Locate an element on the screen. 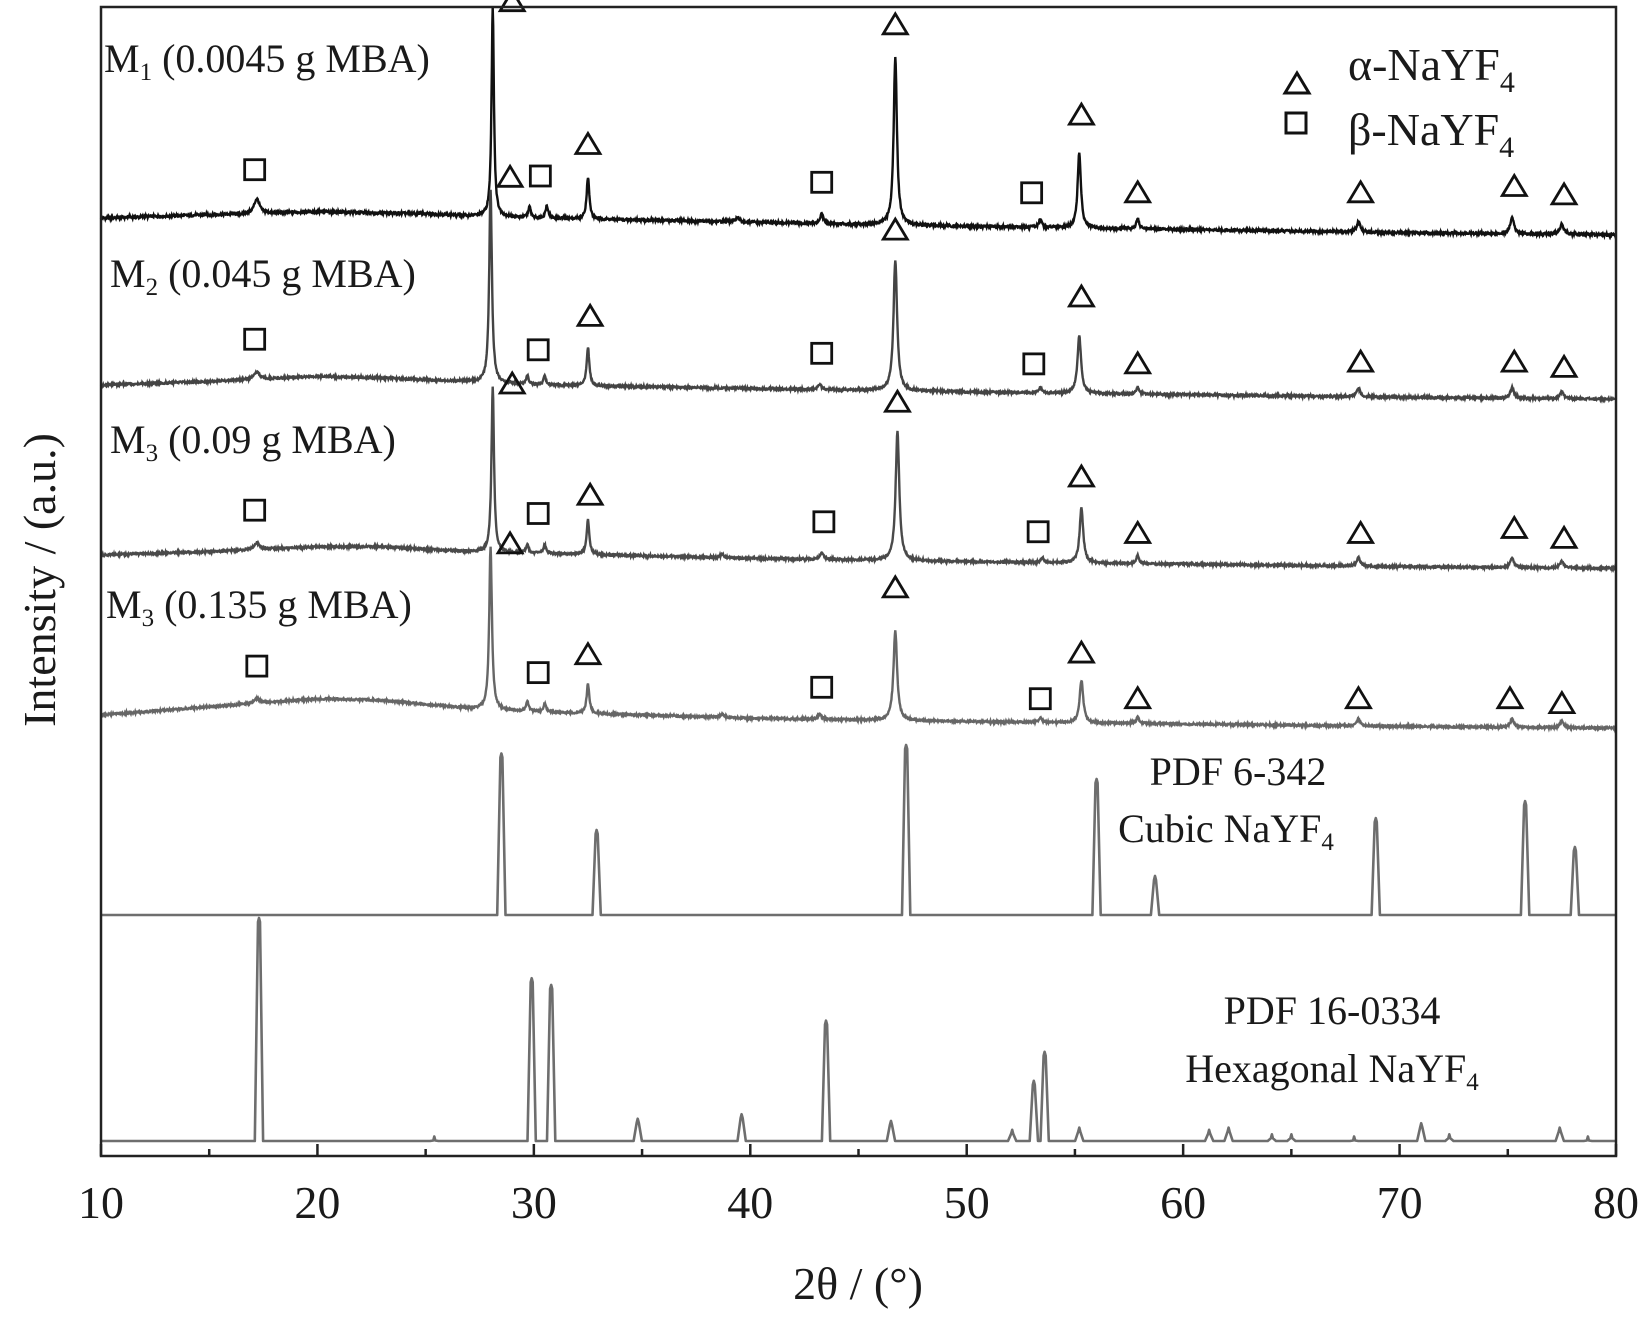 Image resolution: width=1652 pixels, height=1318 pixels. x-tick-label: 30 is located at coordinates (534, 1202).